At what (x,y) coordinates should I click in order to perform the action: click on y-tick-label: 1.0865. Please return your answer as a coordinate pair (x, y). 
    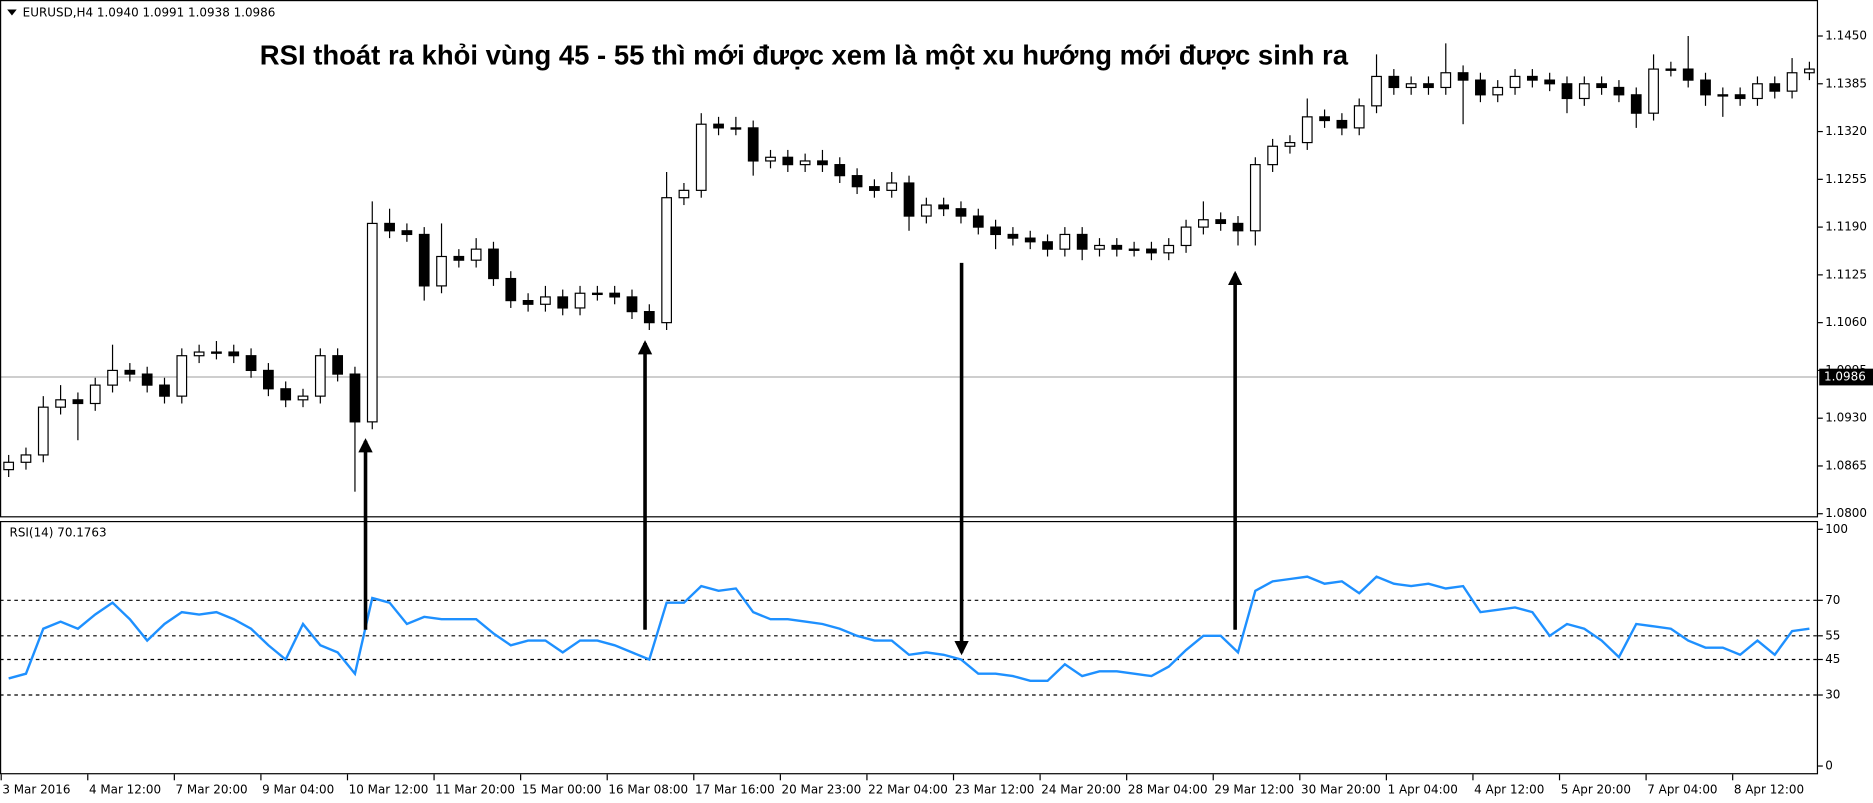
    Looking at the image, I should click on (1846, 465).